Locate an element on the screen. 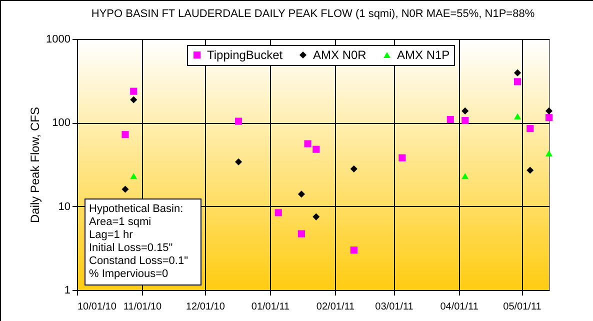  x-tick-label: 02/01/11 is located at coordinates (336, 307).